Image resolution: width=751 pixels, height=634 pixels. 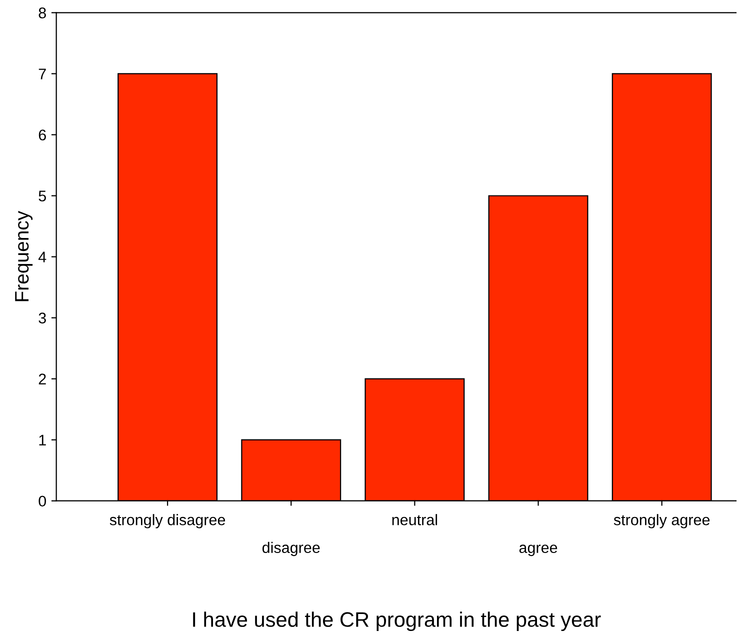 I want to click on x-tick-label: strongly agree, so click(x=662, y=521).